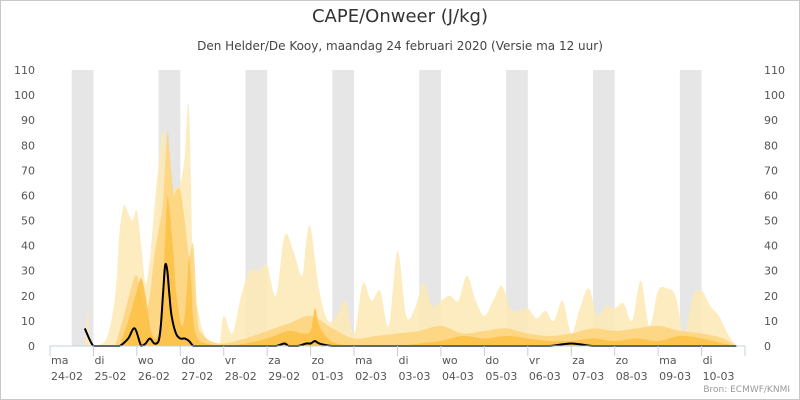  I want to click on source-credit: Bron: ECMWF/KNMI, so click(746, 390).